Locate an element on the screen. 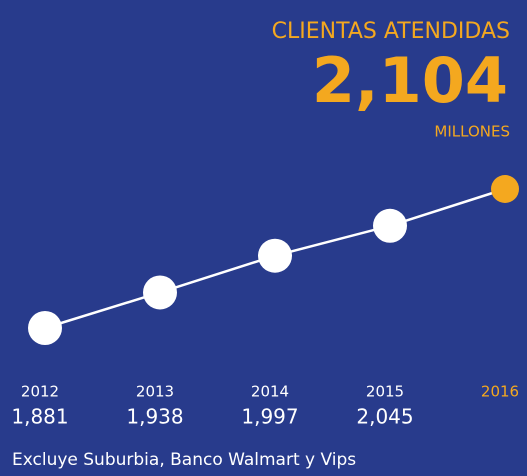 This screenshot has height=476, width=527. value-label: 1,938 is located at coordinates (154, 417).